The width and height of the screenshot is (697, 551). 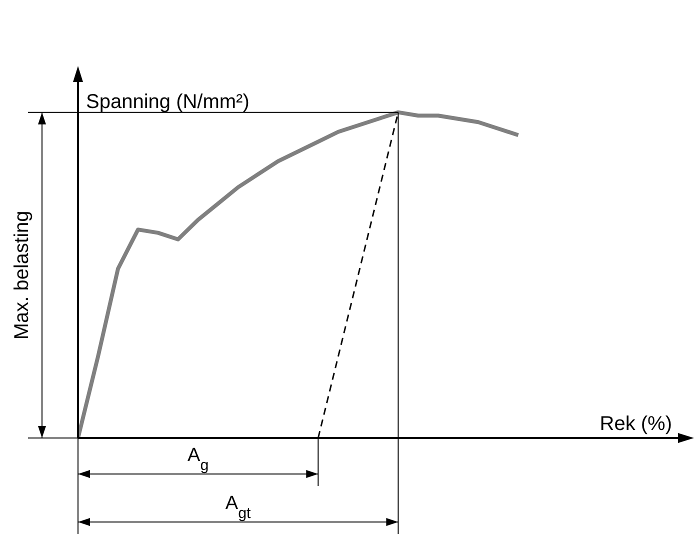 What do you see at coordinates (636, 424) in the screenshot?
I see `x-axis-title: Rek (%)` at bounding box center [636, 424].